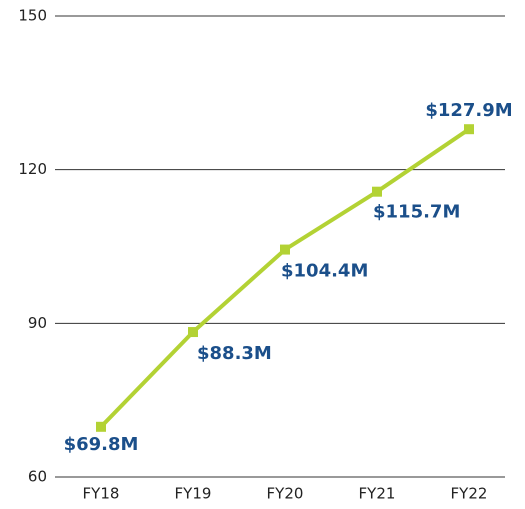 This screenshot has width=525, height=509. Describe the element at coordinates (32, 16) in the screenshot. I see `y-tick-label: 150` at that location.